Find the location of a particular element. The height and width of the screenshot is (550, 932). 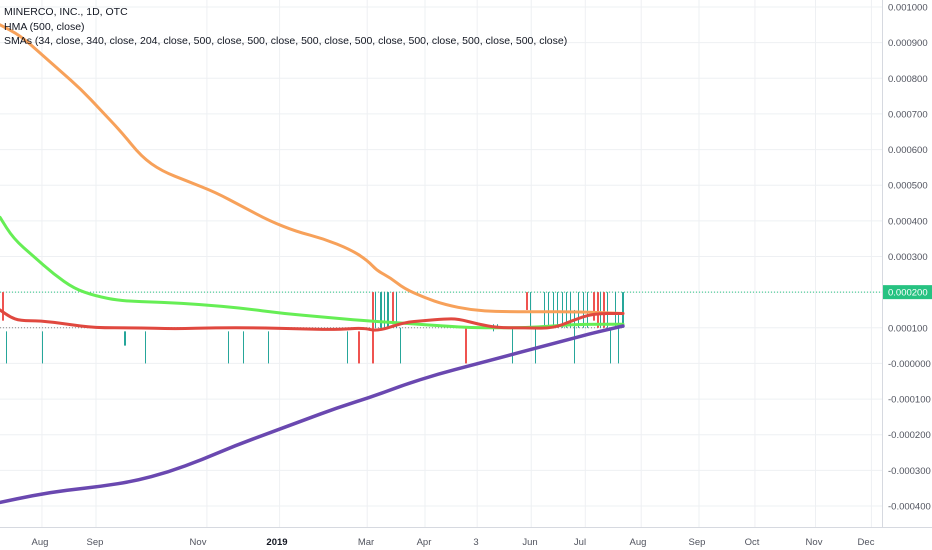

y-tick-label: 0.001000 is located at coordinates (908, 8).